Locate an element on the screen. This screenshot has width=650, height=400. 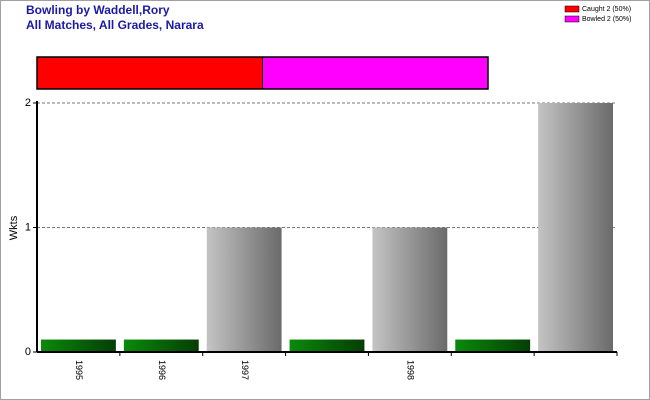
chart-subtitle: All Matches, All Grades, Narara is located at coordinates (115, 25).